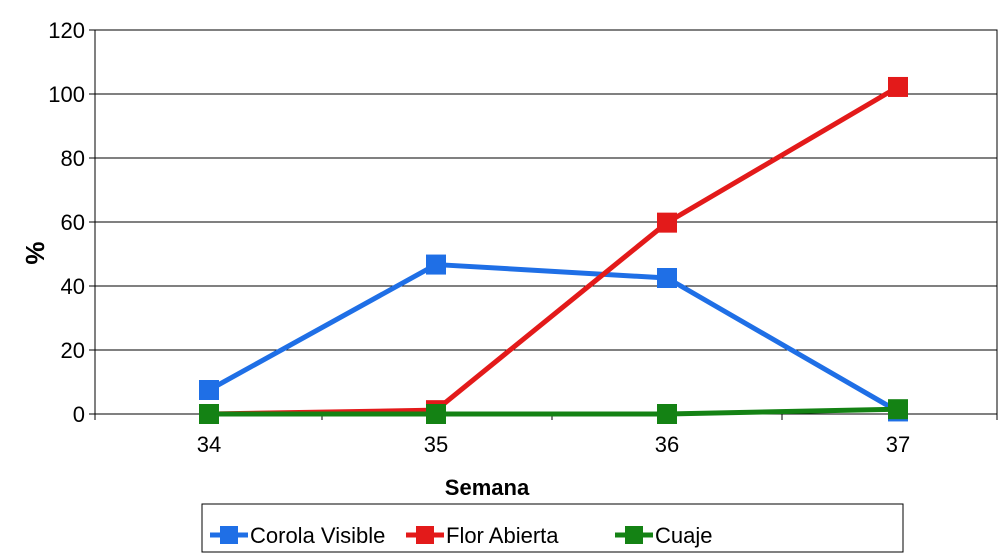 Image resolution: width=998 pixels, height=557 pixels. Describe the element at coordinates (683, 535) in the screenshot. I see `legend-label: Cuaje` at that location.